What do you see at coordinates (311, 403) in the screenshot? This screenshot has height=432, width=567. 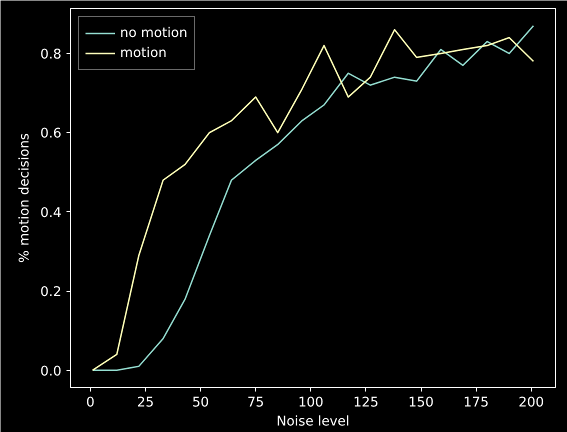 I see `x-tick-label: 100` at bounding box center [311, 403].